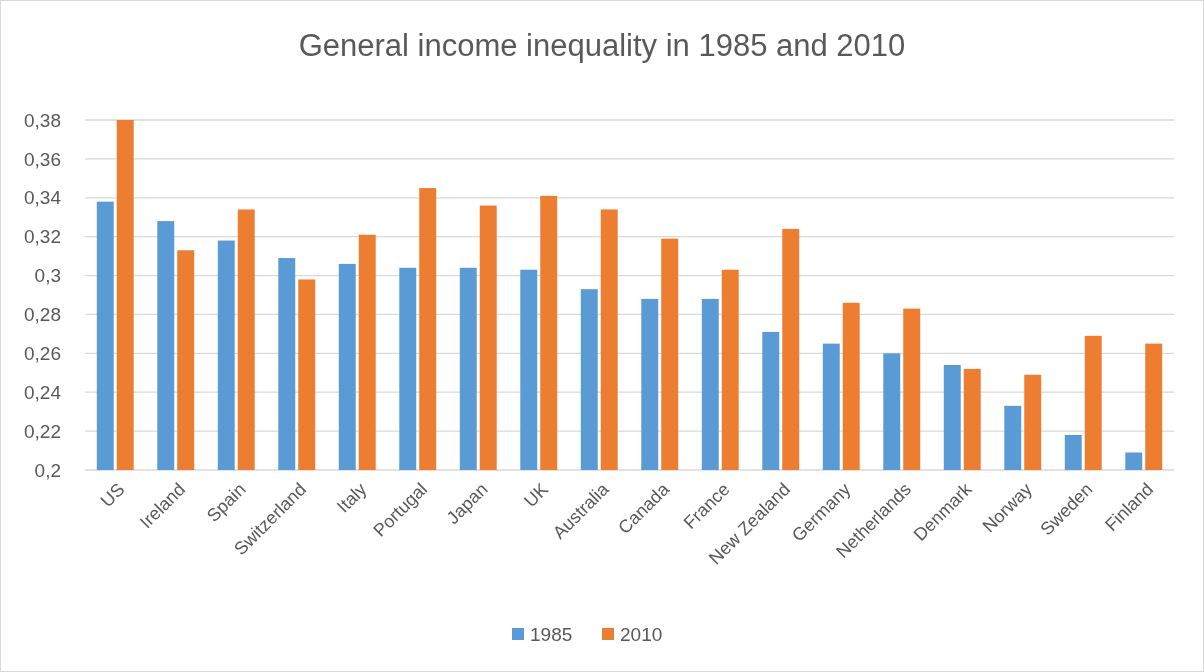  Describe the element at coordinates (47, 470) in the screenshot. I see `y-tick-label: 0,2` at that location.